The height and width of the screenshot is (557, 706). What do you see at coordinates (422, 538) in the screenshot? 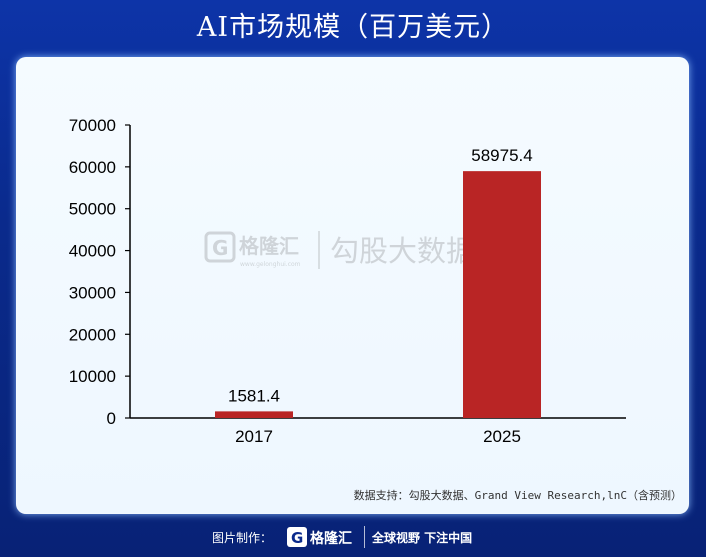
I see `footer-slogan: 全球视野 下注中国` at bounding box center [422, 538].